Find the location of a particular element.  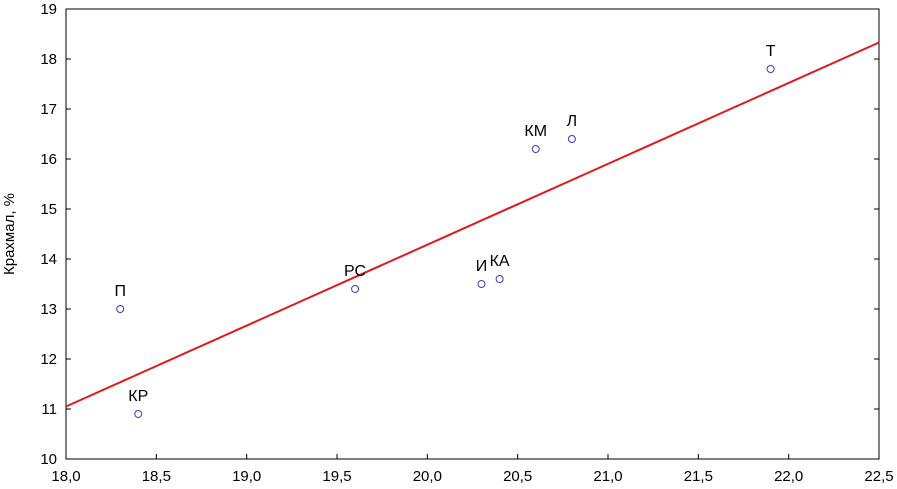

y-tick-label: 11 is located at coordinates (49, 409).